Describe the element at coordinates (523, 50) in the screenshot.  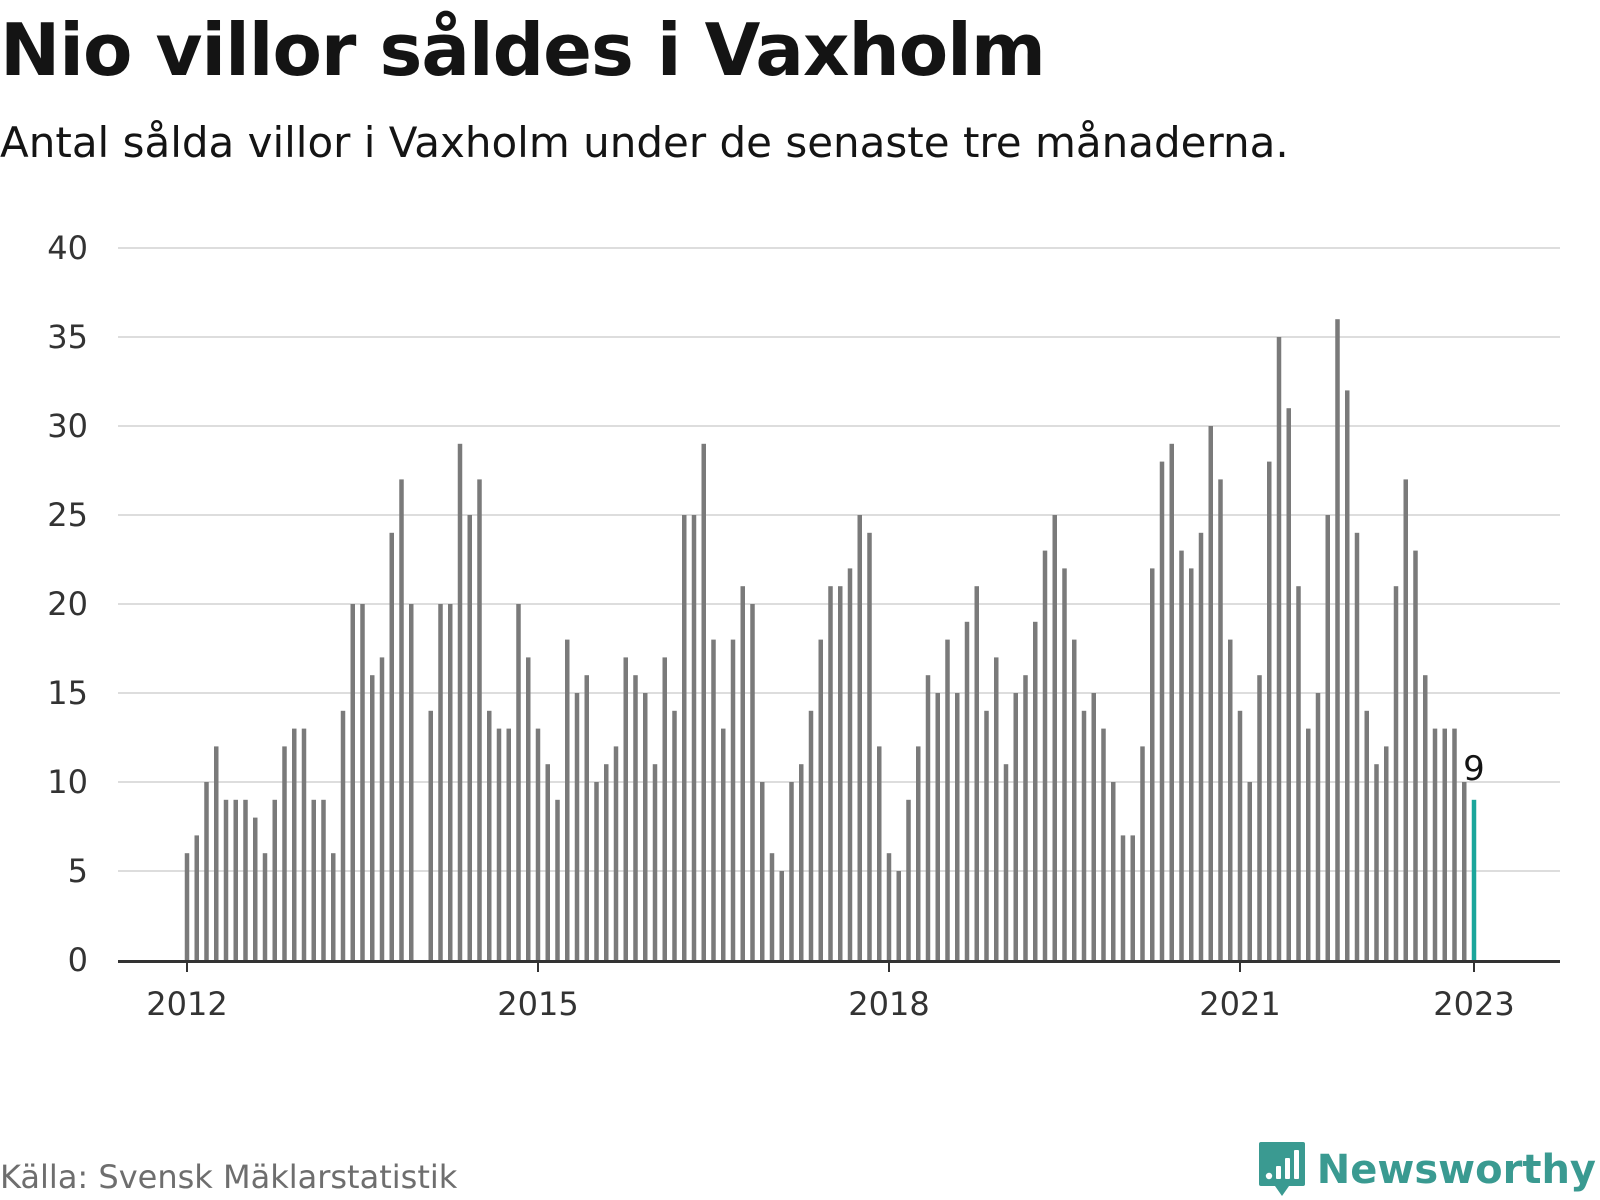
I see `chart-title: Nio villor såldes i Vaxholm` at that location.